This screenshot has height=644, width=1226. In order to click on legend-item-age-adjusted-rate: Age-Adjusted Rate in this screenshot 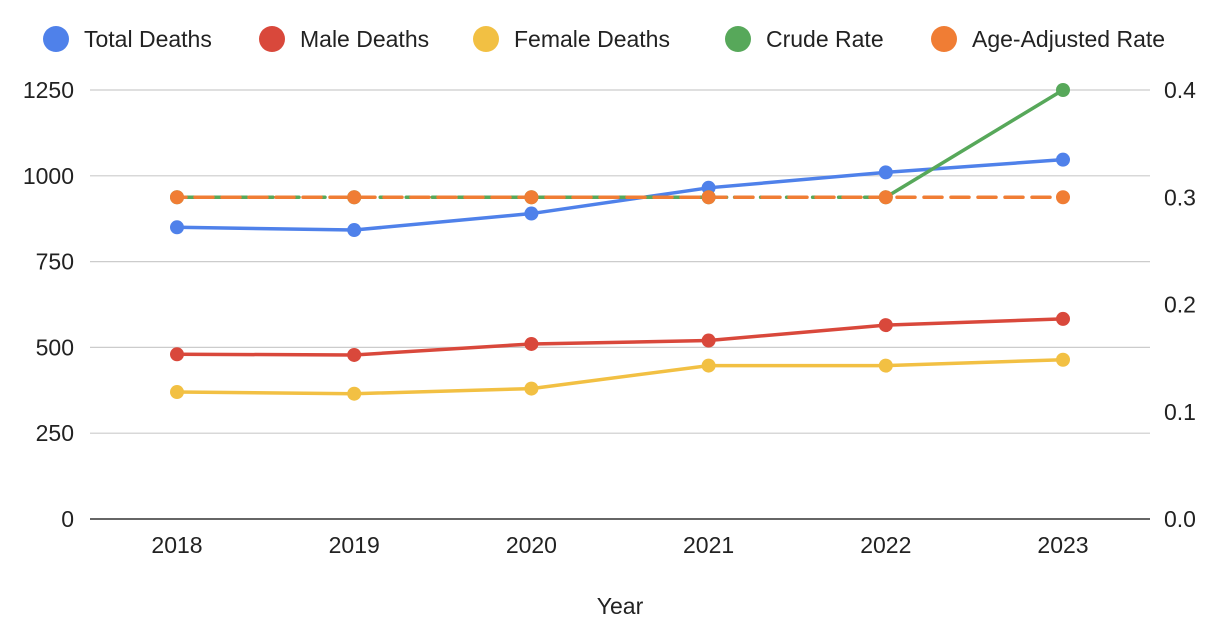, I will do `click(1048, 39)`.